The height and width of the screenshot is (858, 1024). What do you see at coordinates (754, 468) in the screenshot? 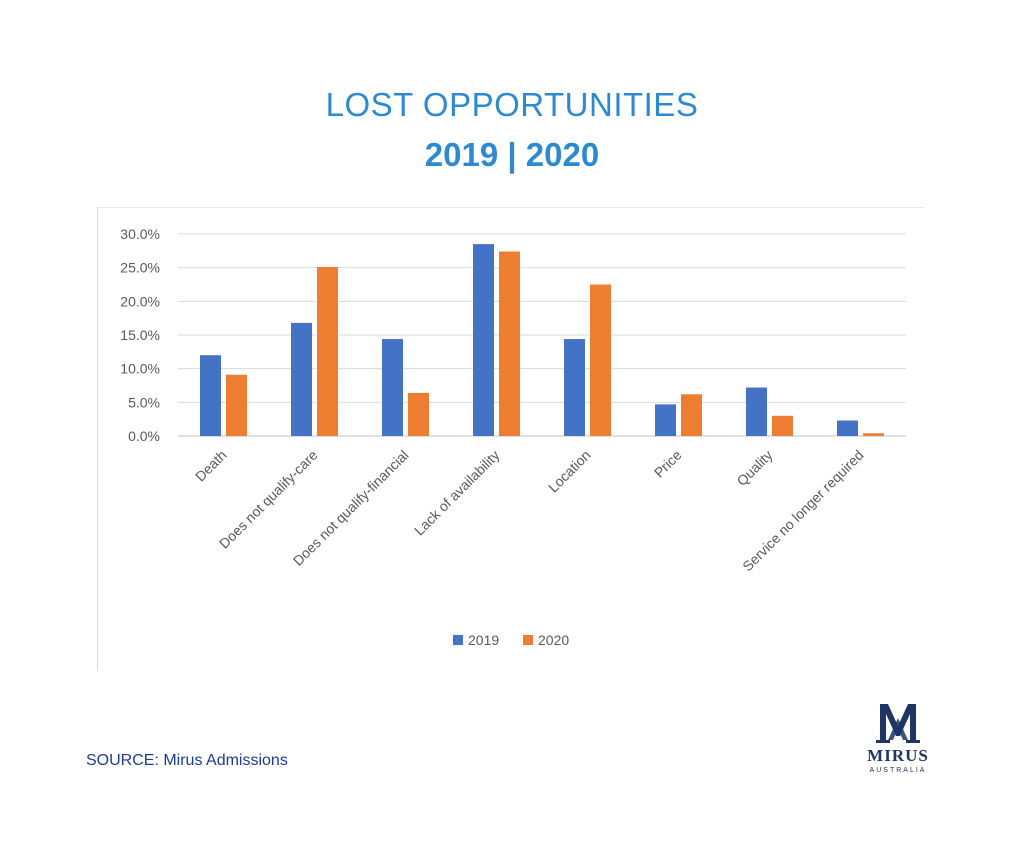
I see `x-tick-label: Quality` at bounding box center [754, 468].